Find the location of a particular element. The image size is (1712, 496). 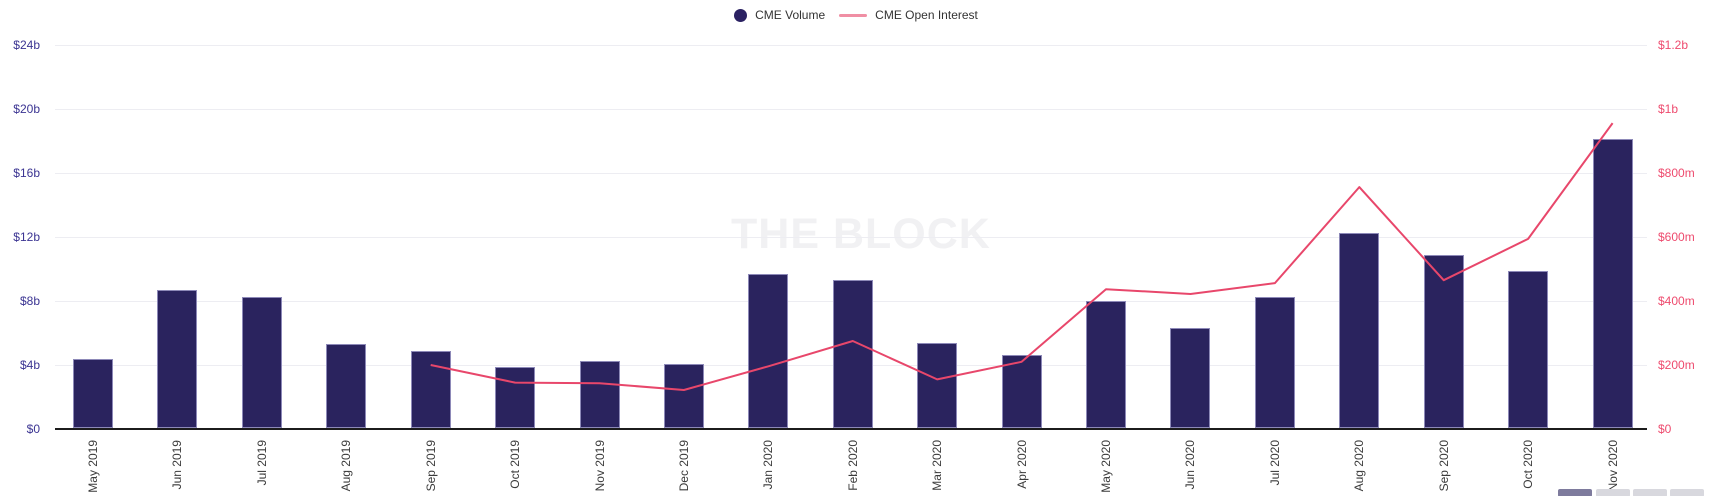

legend-label: CME Open Interest is located at coordinates (926, 15).